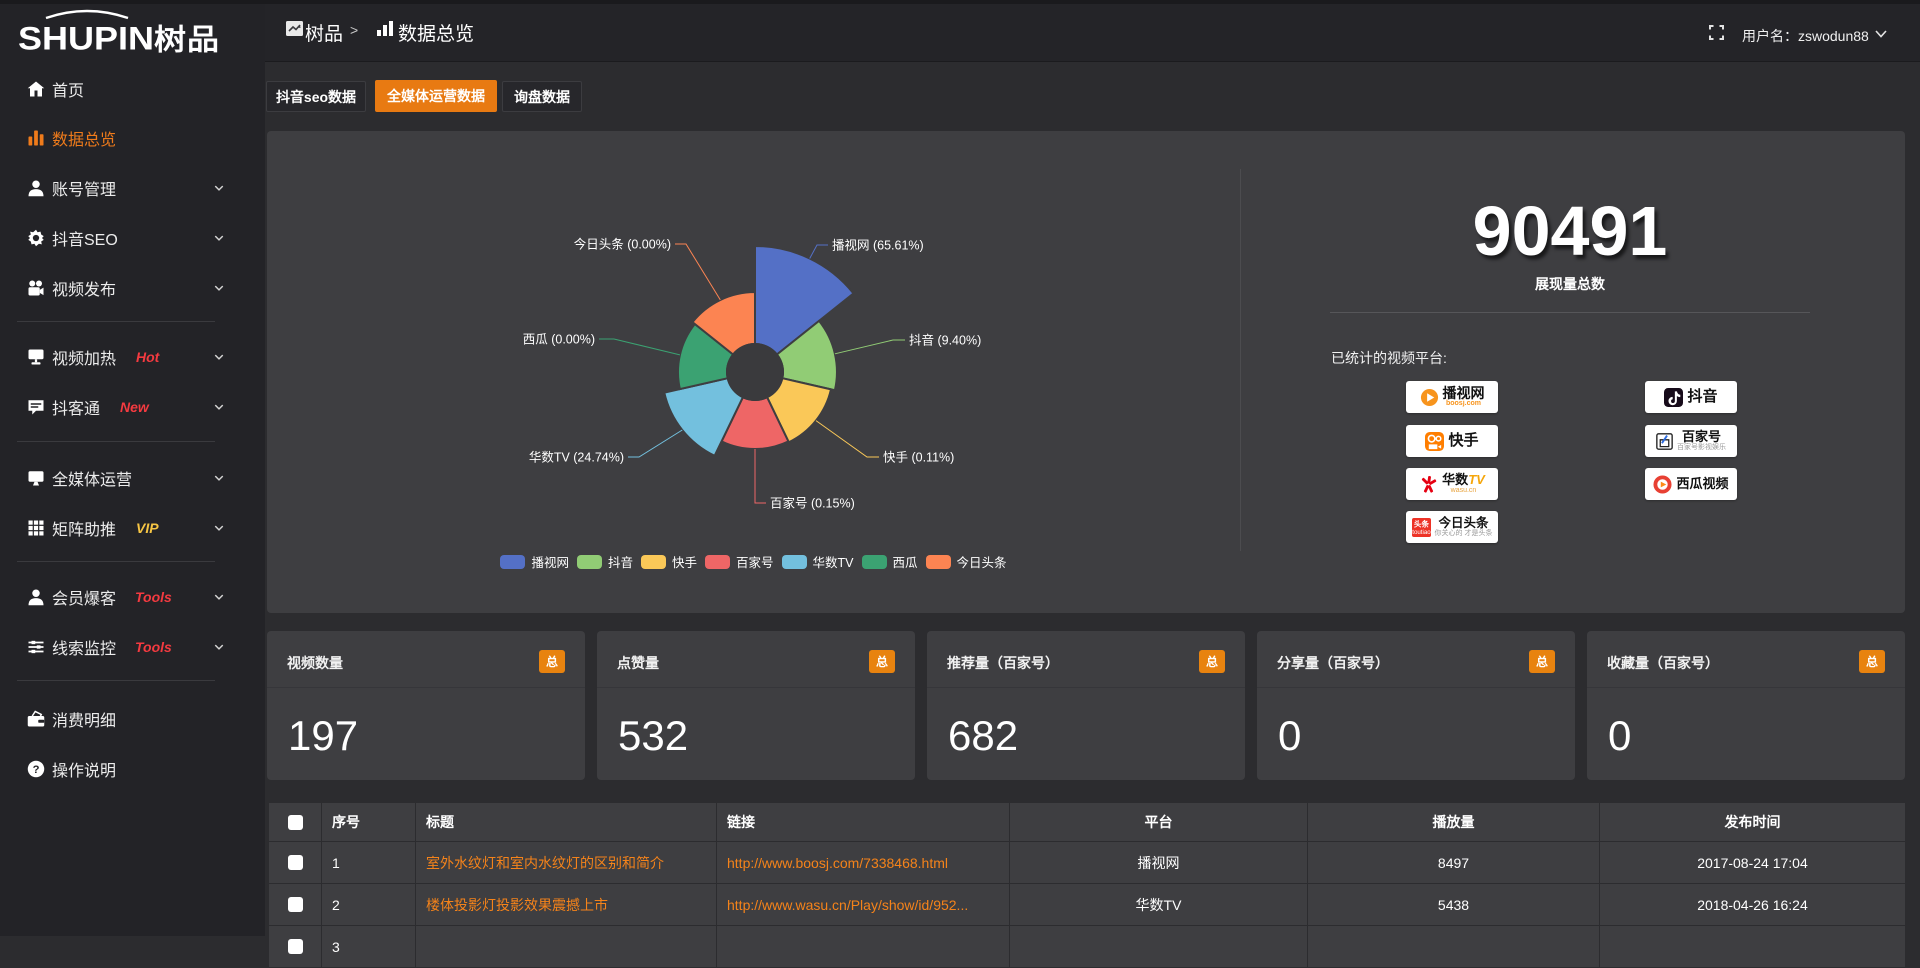  What do you see at coordinates (559, 340) in the screenshot?
I see `svg-text: 西瓜 (0.00%)` at bounding box center [559, 340].